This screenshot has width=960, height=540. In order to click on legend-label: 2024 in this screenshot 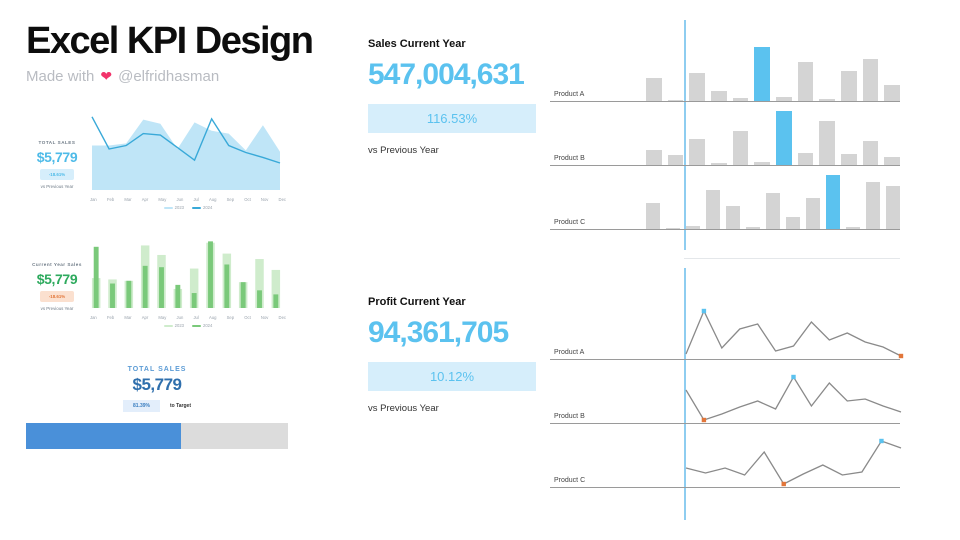, I will do `click(208, 325)`.